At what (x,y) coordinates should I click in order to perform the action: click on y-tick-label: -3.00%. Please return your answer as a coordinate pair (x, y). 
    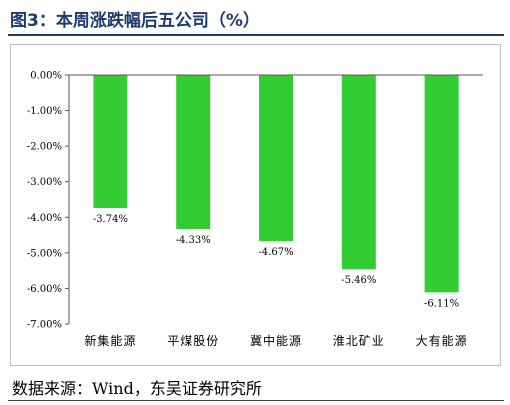
    Looking at the image, I should click on (44, 182).